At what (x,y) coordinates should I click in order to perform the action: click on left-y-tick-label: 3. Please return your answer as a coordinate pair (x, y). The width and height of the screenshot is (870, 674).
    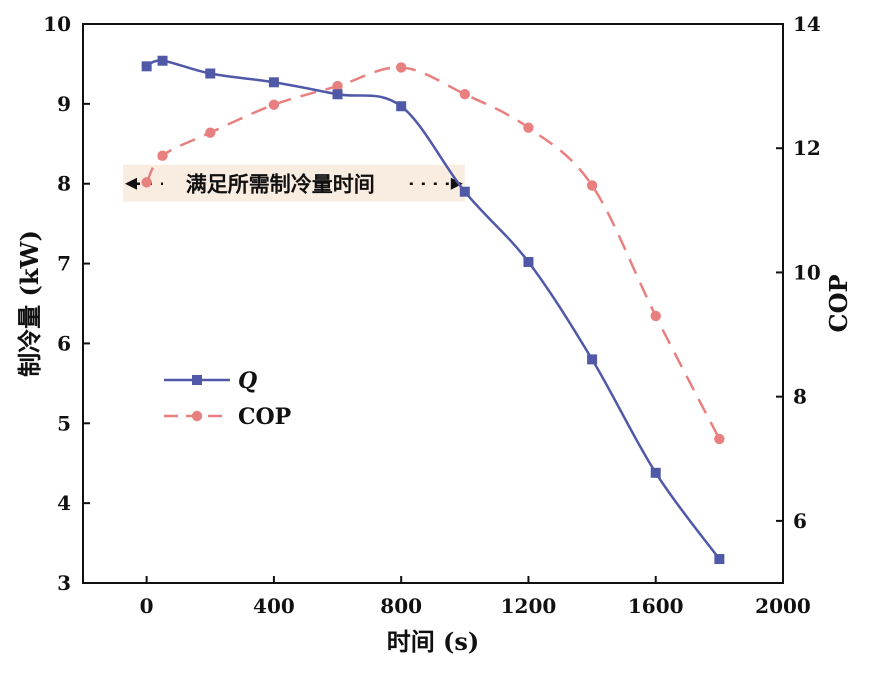
    Looking at the image, I should click on (64, 583).